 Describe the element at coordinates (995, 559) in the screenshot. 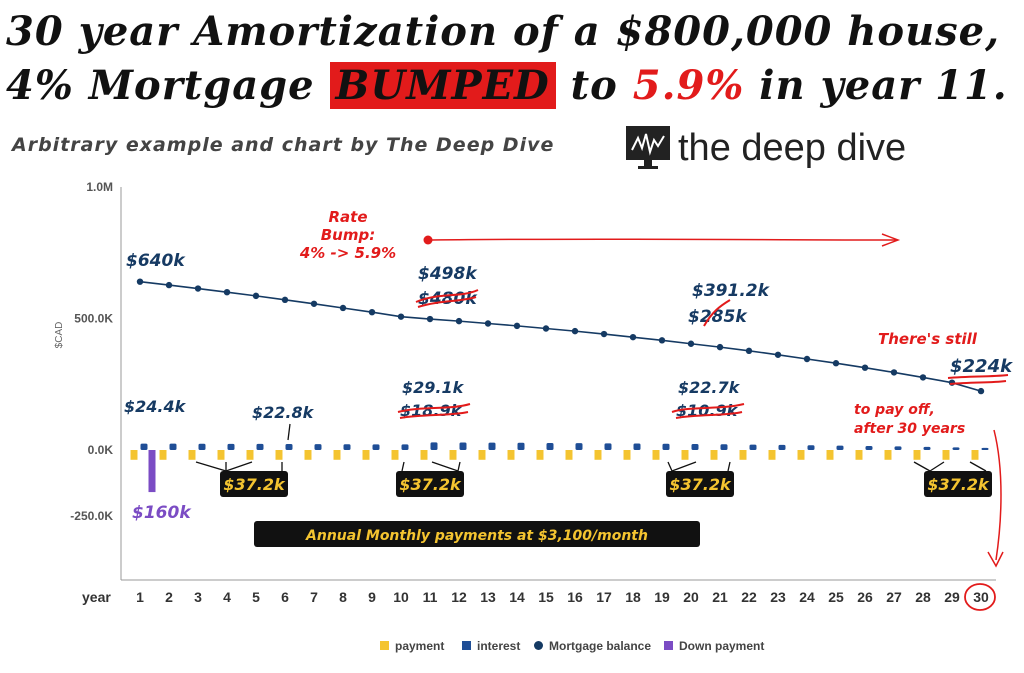

I see `pay-off-arrowhead` at that location.